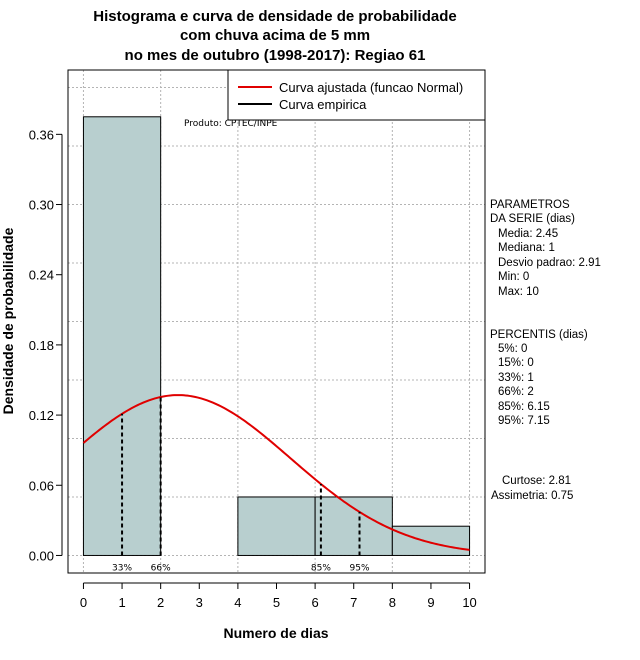  I want to click on x-tick-label: 4, so click(237, 602).